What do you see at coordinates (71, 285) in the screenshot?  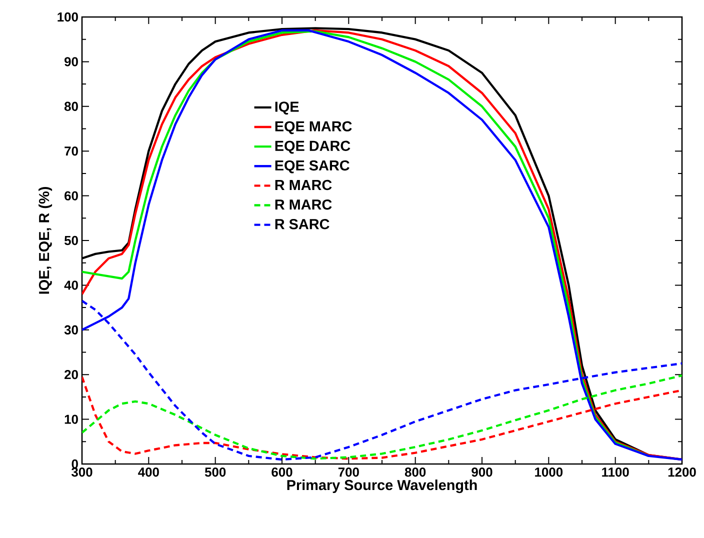 I see `y-tick-label: 40` at bounding box center [71, 285].